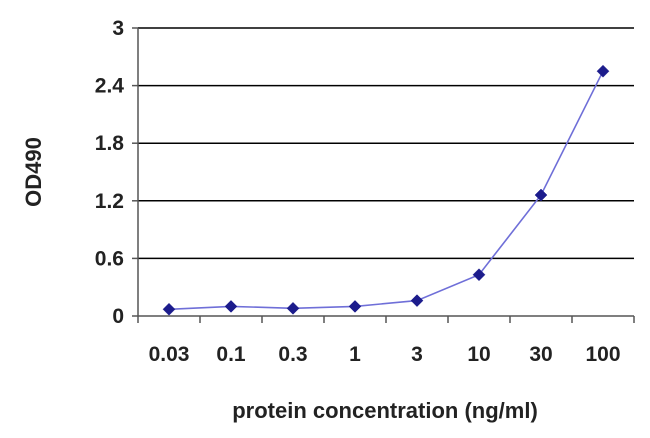  What do you see at coordinates (602, 354) in the screenshot?
I see `x-tick-label: 100` at bounding box center [602, 354].